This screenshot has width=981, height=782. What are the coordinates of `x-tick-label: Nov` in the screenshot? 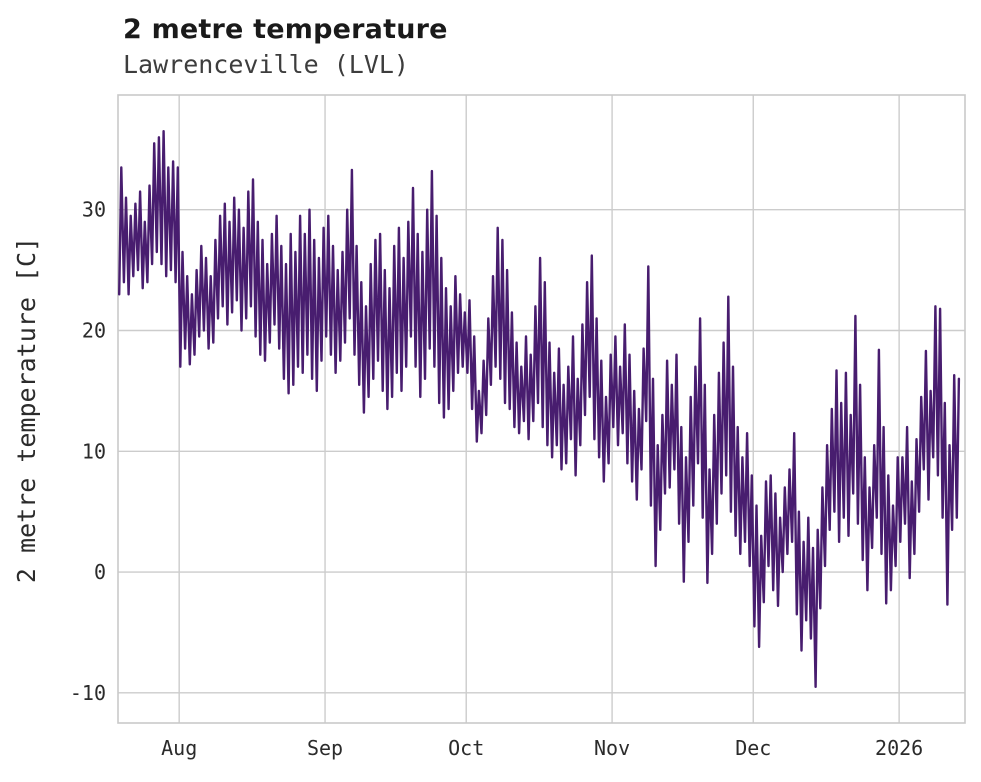 It's located at (612, 748).